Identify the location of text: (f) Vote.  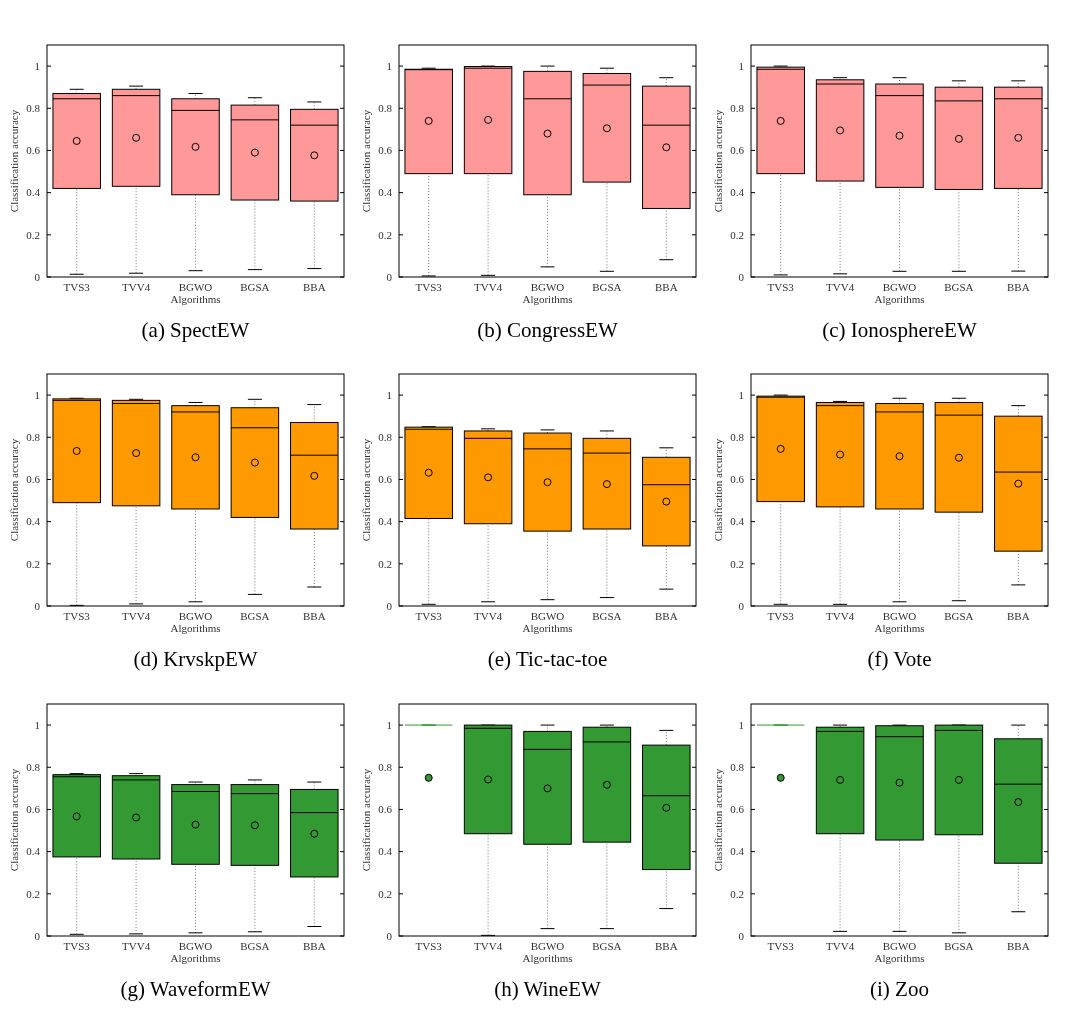
(899, 659).